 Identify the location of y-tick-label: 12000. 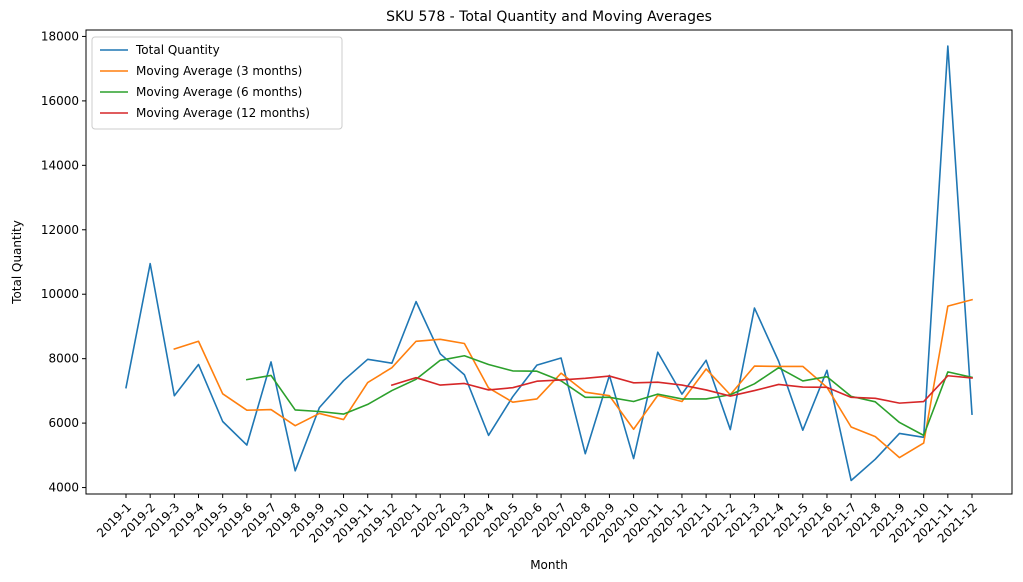
(60, 230).